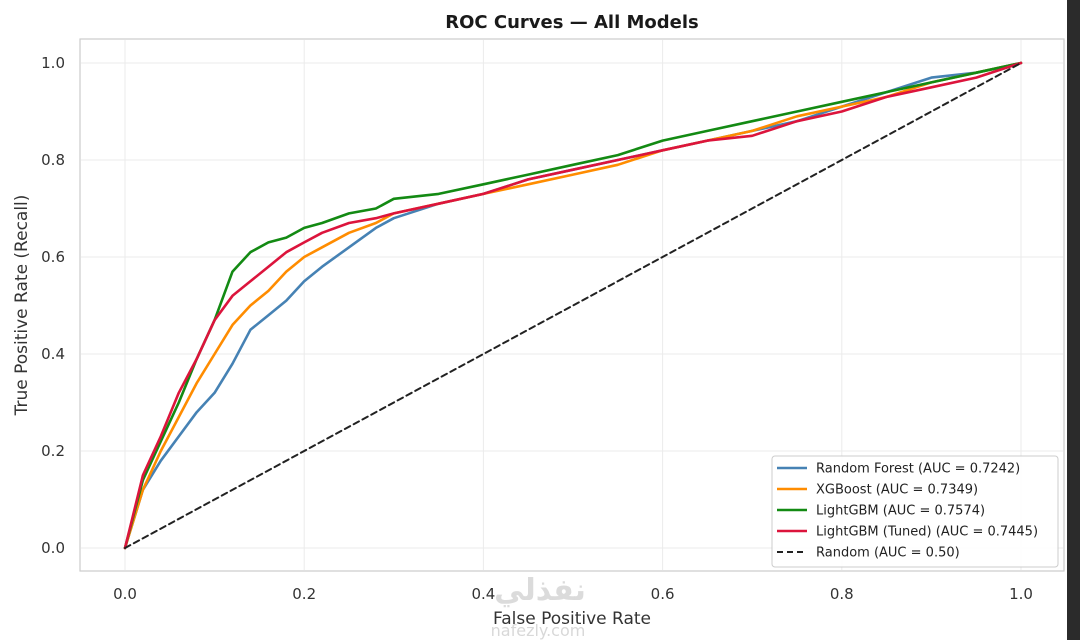 Image resolution: width=1080 pixels, height=640 pixels. I want to click on legend-box, so click(915, 511).